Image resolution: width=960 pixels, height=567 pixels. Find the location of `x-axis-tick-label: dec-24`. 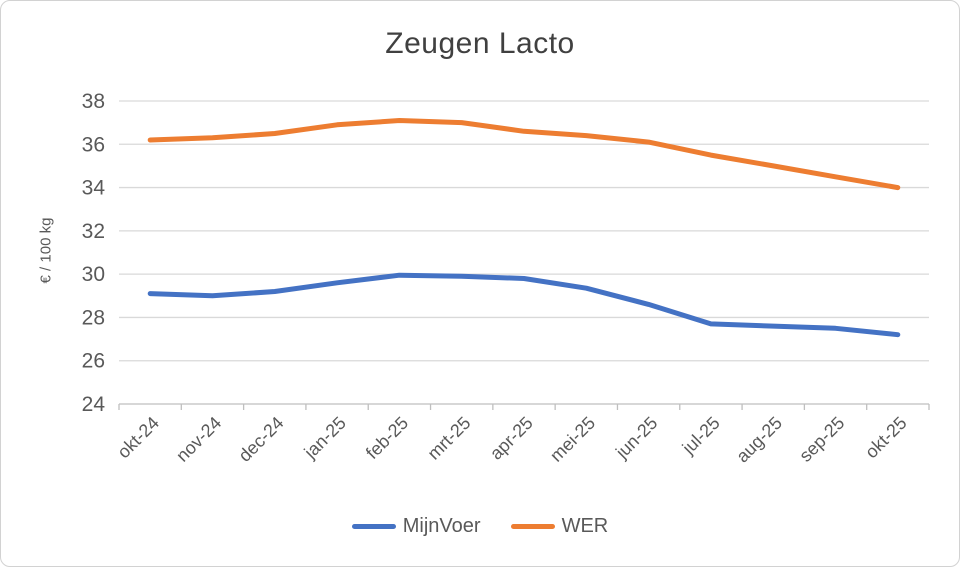

x-axis-tick-label: dec-24 is located at coordinates (261, 439).